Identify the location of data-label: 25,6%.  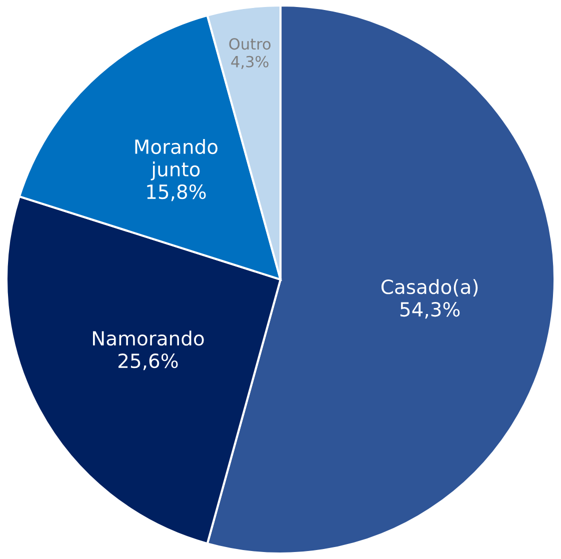
(148, 361).